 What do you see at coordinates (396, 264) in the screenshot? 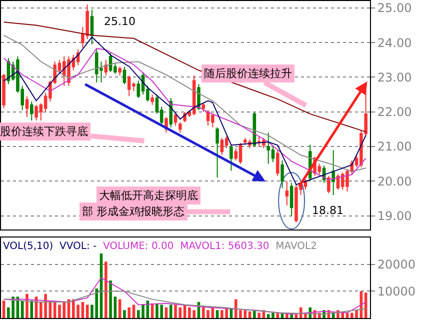
I see `y-tick-label: 20000` at bounding box center [396, 264].